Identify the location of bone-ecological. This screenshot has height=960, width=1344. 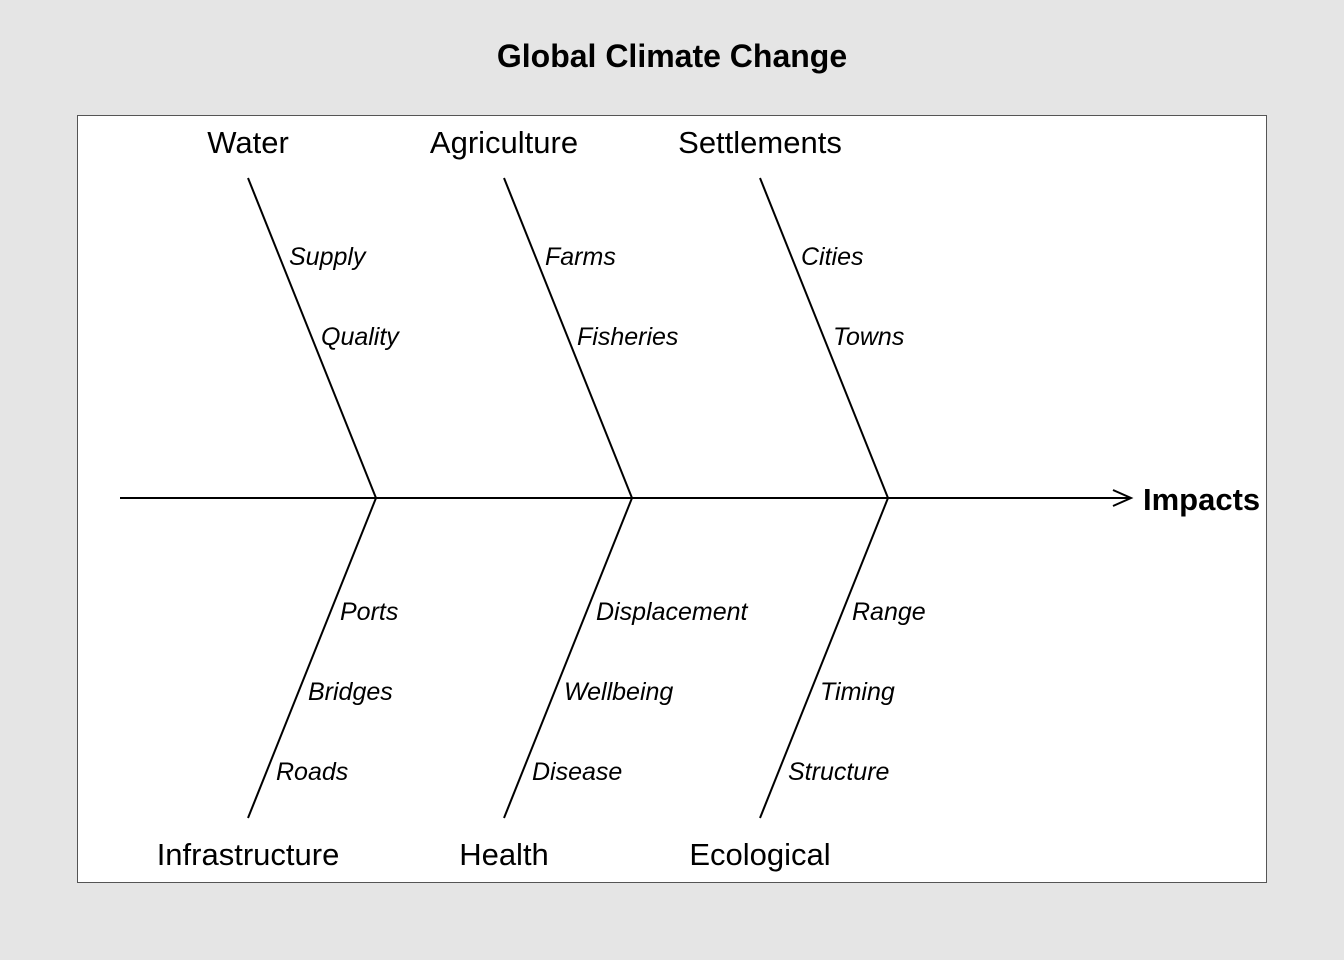
(824, 658).